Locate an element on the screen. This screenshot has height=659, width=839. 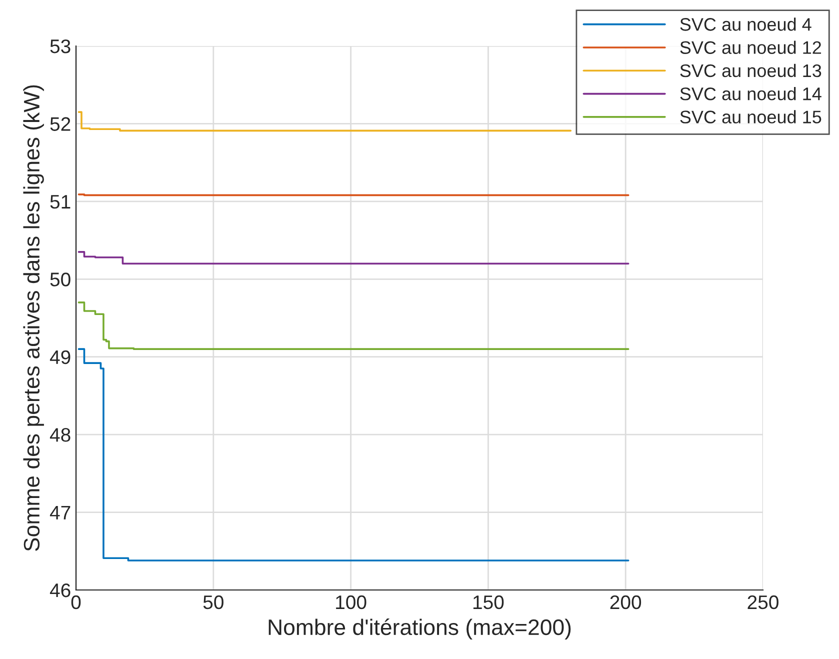
y-tick-label: 49 is located at coordinates (60, 357).